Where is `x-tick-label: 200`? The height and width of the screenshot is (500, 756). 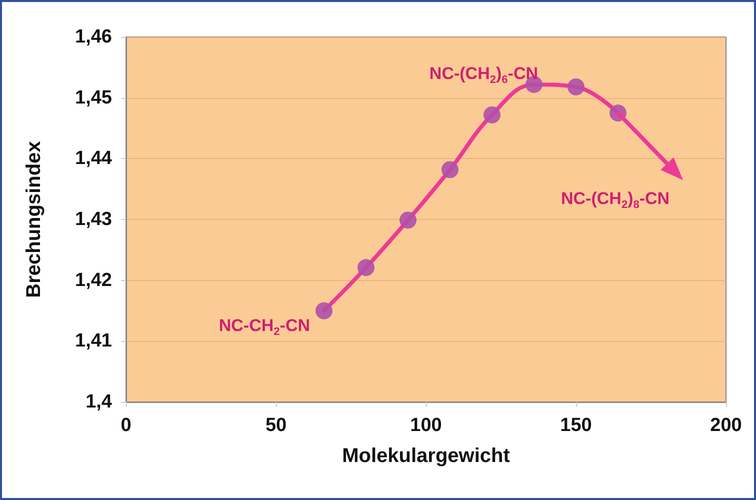
x-tick-label: 200 is located at coordinates (726, 425).